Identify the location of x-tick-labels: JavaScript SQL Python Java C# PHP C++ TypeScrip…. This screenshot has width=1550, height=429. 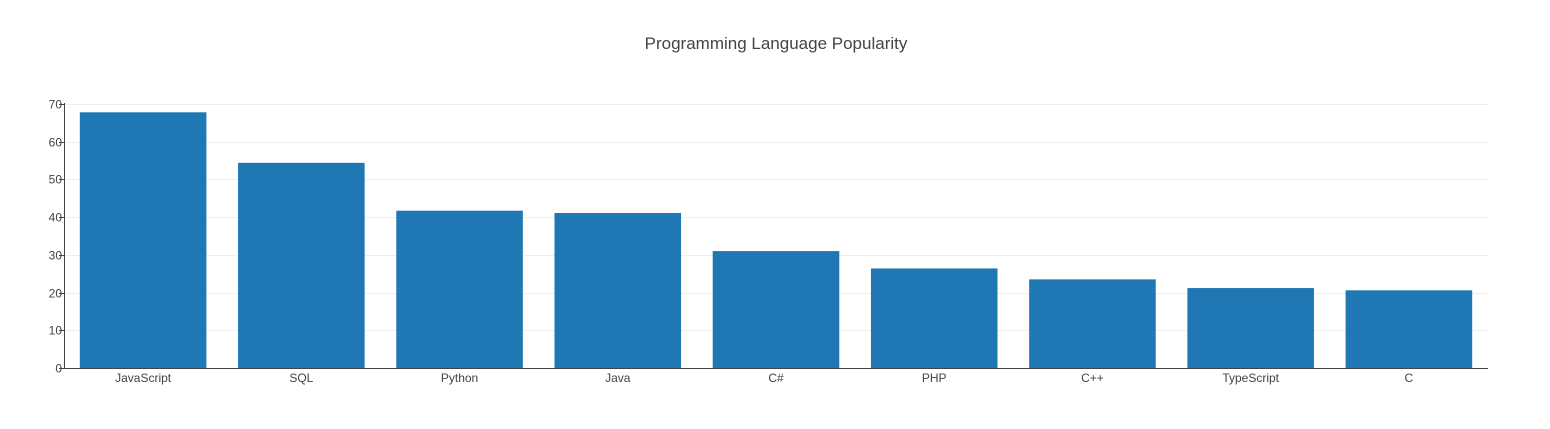
(764, 378).